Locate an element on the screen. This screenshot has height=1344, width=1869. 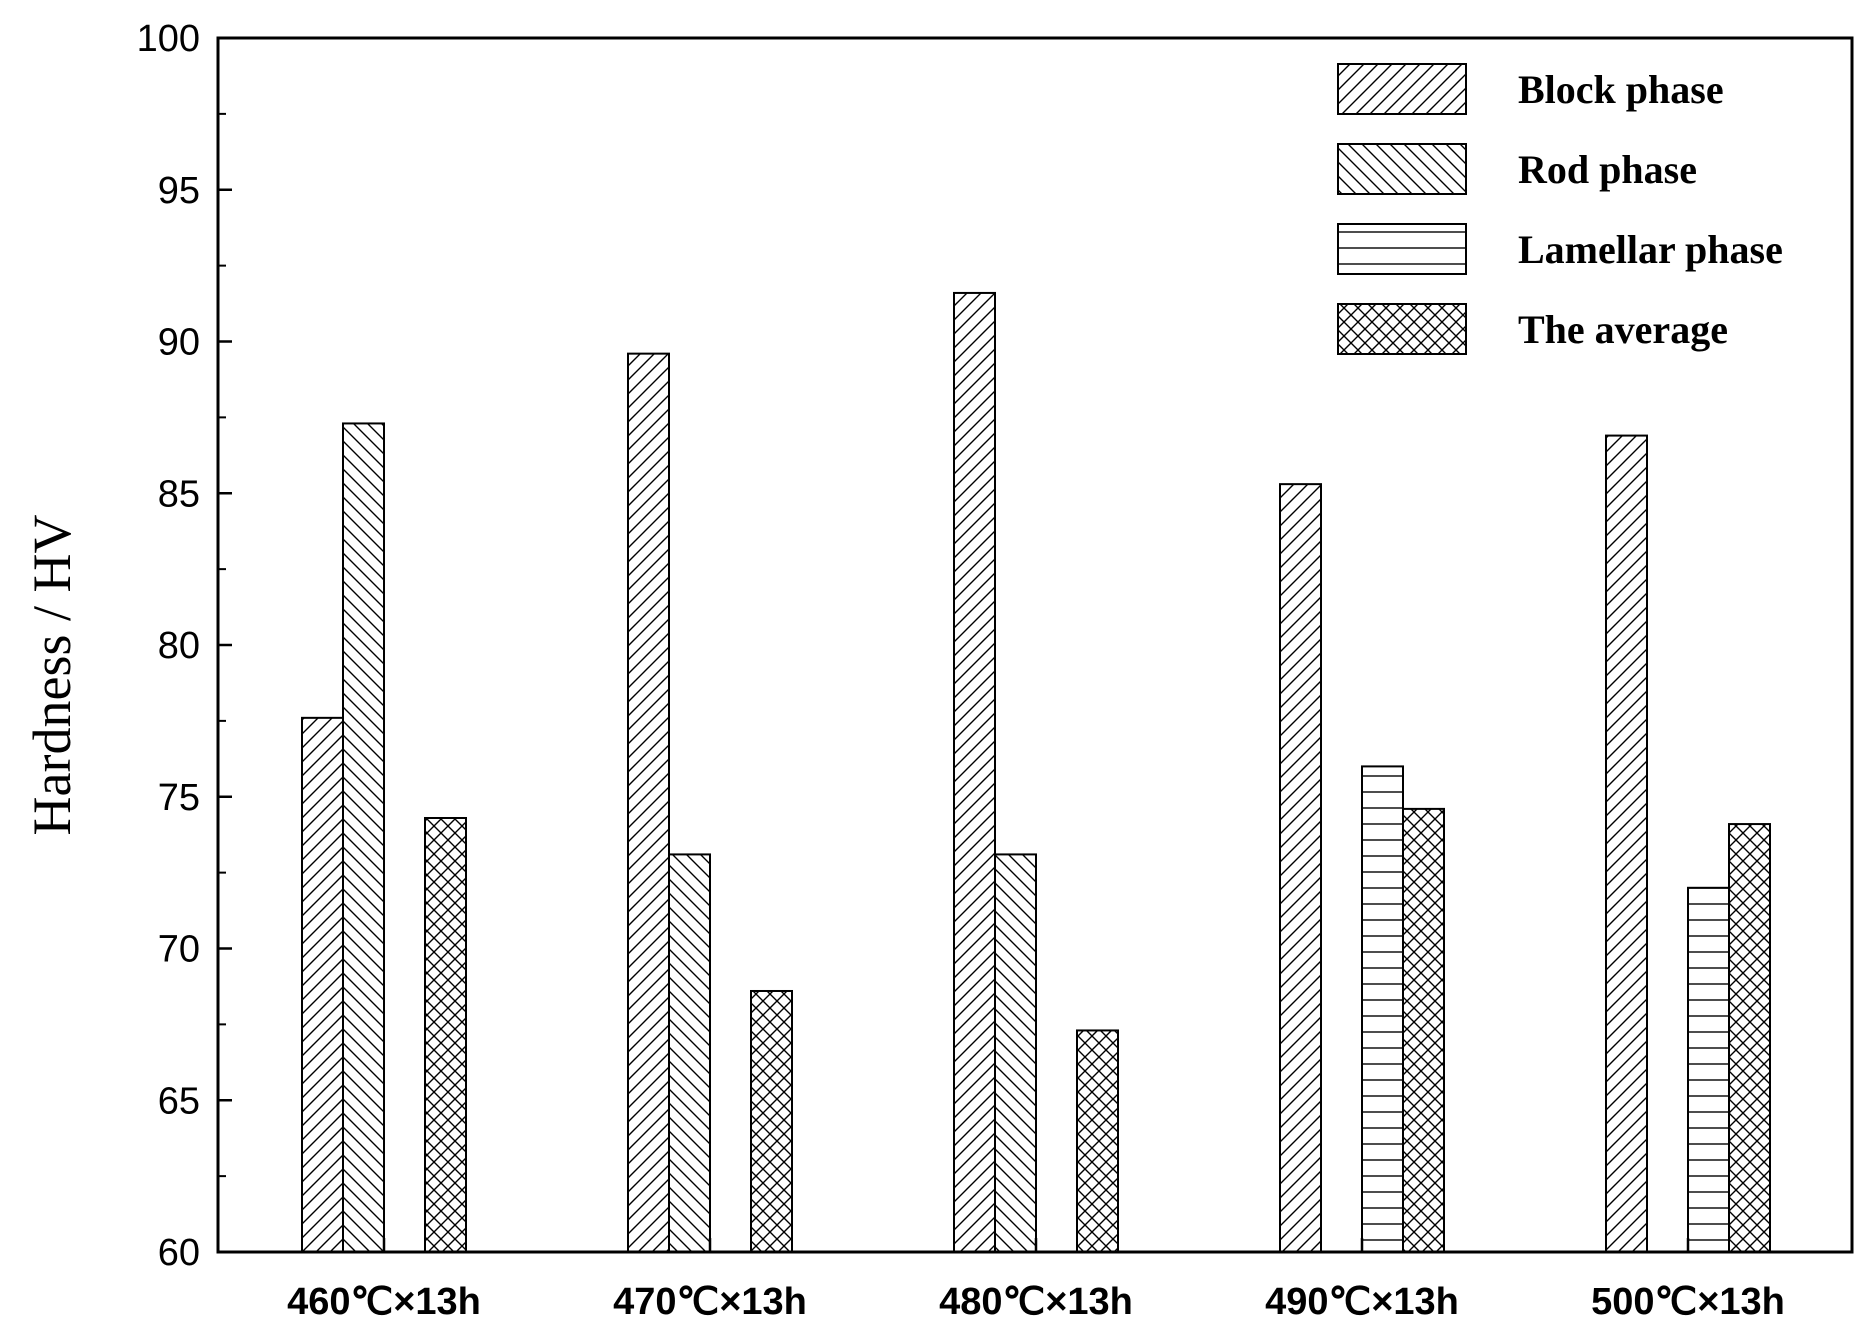
y-tick-label: 65 is located at coordinates (179, 1101).